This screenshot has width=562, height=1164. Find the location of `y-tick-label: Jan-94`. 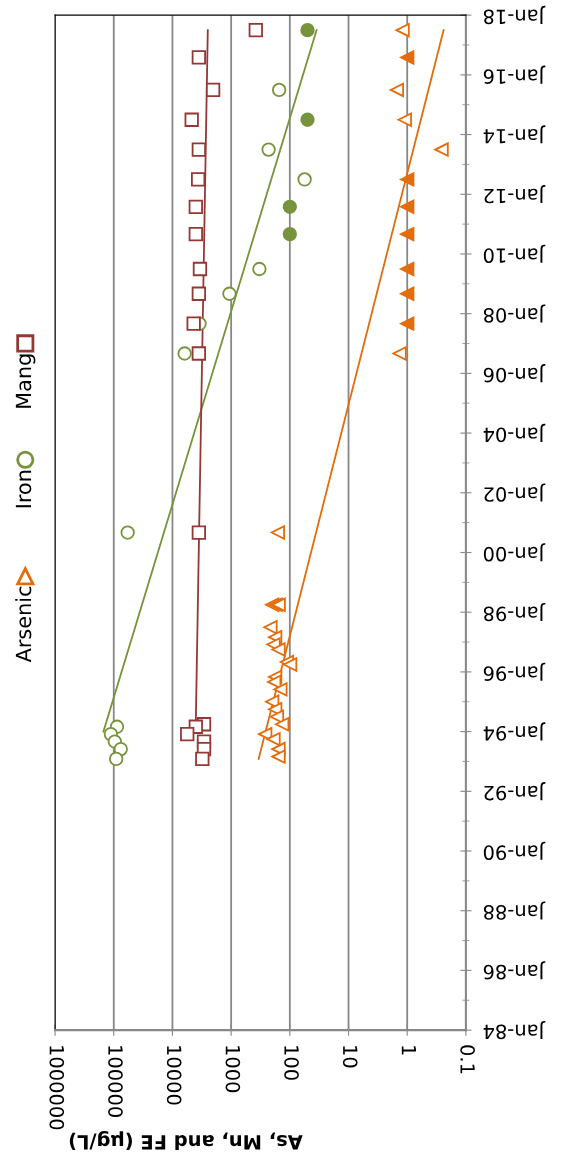

y-tick-label: Jan-94 is located at coordinates (514, 731).